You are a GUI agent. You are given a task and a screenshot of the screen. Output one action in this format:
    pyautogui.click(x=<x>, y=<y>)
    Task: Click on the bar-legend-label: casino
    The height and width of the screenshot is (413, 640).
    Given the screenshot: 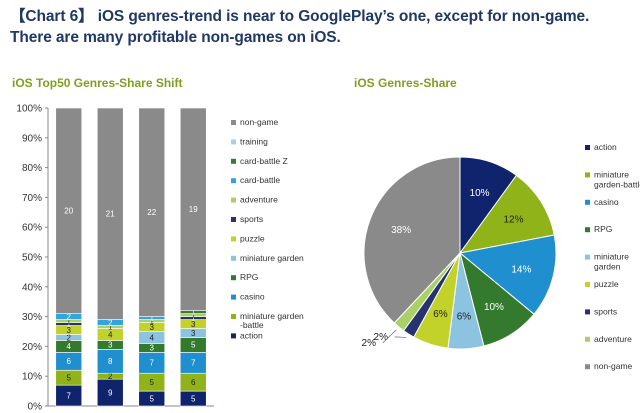 What is the action you would take?
    pyautogui.click(x=252, y=297)
    